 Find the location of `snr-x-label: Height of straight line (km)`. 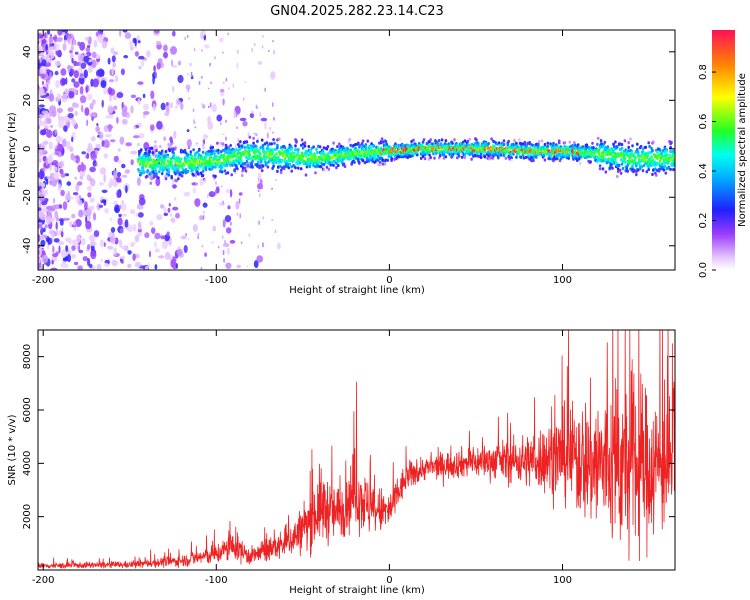

snr-x-label: Height of straight line (km) is located at coordinates (357, 590).